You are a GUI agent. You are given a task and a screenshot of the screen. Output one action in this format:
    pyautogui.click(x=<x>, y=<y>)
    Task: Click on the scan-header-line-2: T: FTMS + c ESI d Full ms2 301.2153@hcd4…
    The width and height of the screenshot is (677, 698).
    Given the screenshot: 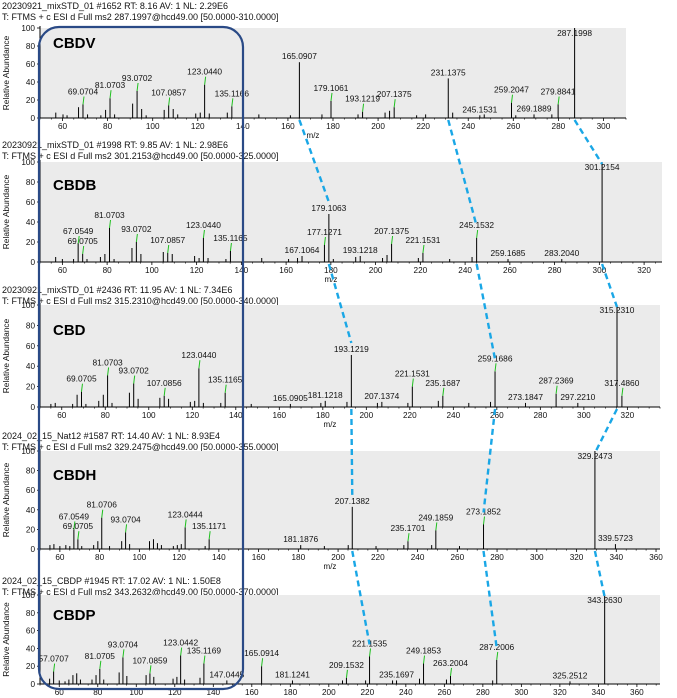 What is the action you would take?
    pyautogui.click(x=140, y=156)
    